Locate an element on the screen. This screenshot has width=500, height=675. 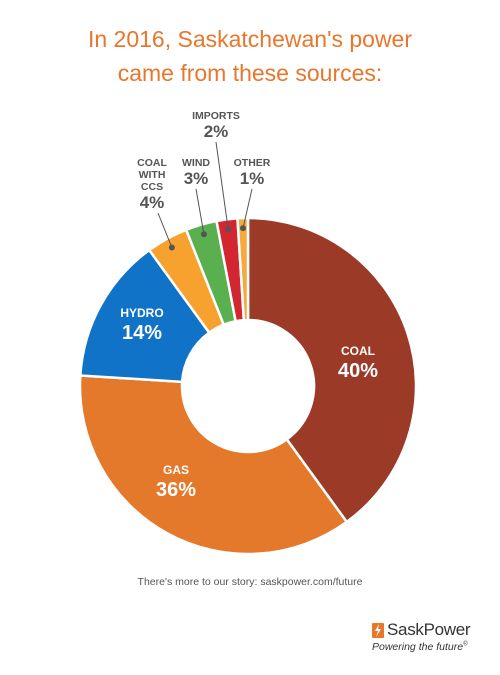
leader-dot-imports is located at coordinates (228, 229).